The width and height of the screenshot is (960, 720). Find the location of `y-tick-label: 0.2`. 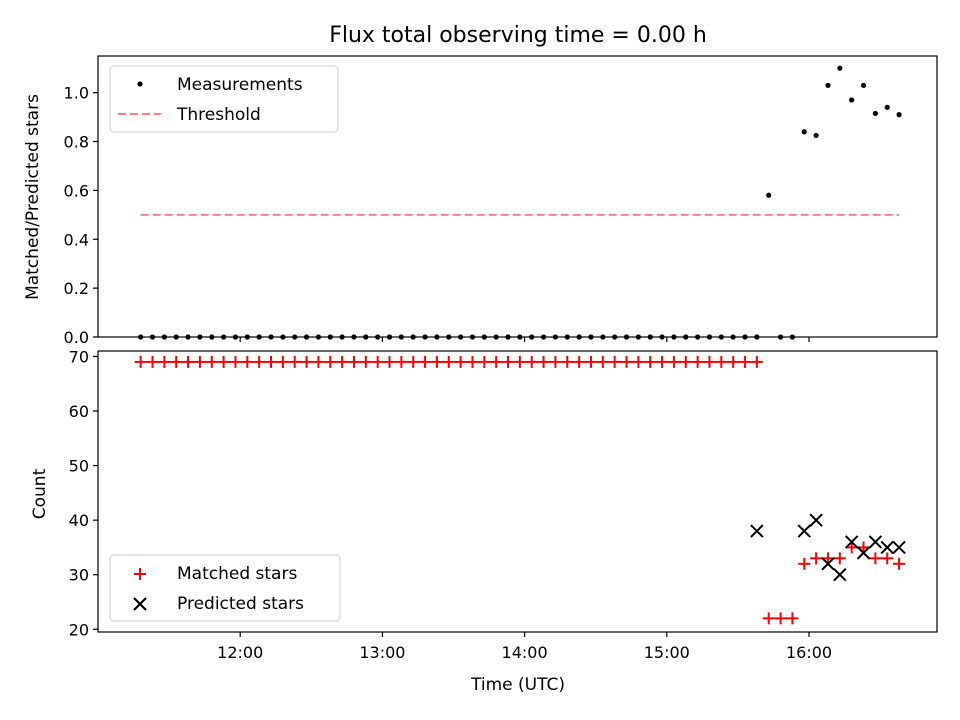

y-tick-label: 0.2 is located at coordinates (76, 288).